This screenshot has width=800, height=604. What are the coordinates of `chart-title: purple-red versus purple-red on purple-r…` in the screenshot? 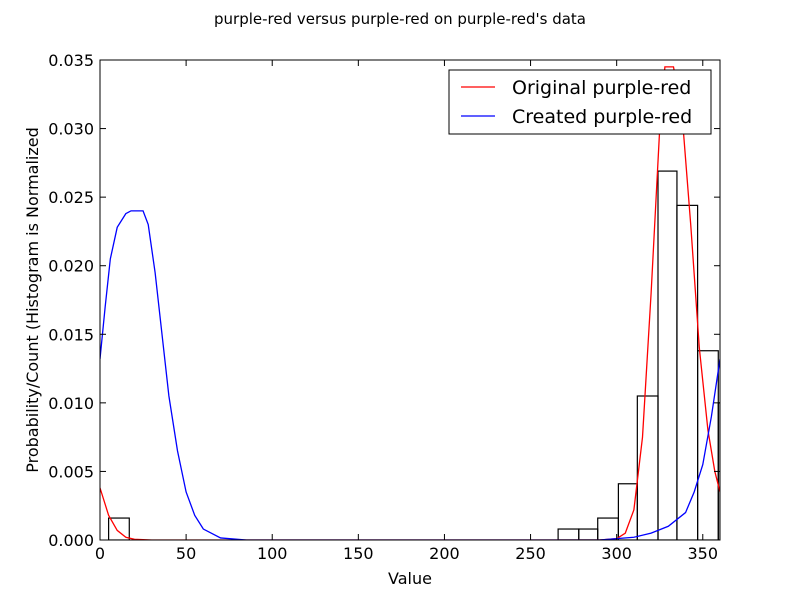 It's located at (400, 19).